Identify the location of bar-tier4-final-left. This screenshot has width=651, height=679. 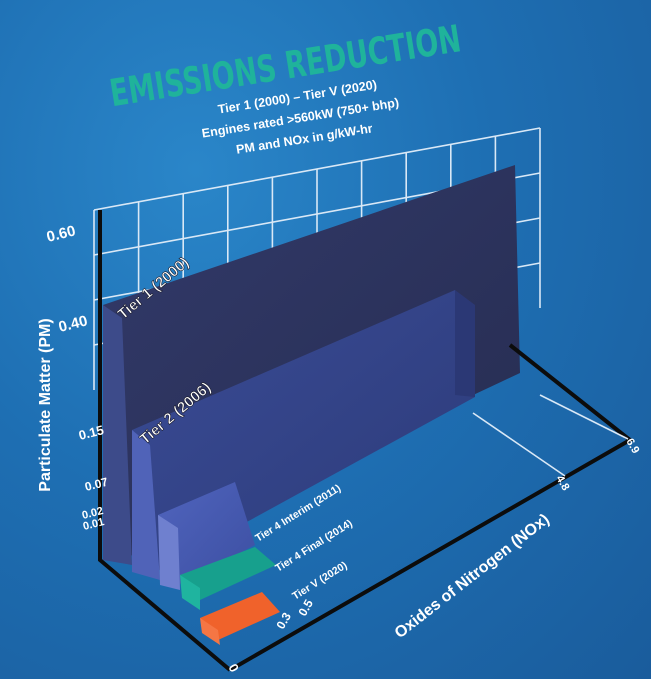
(190, 592).